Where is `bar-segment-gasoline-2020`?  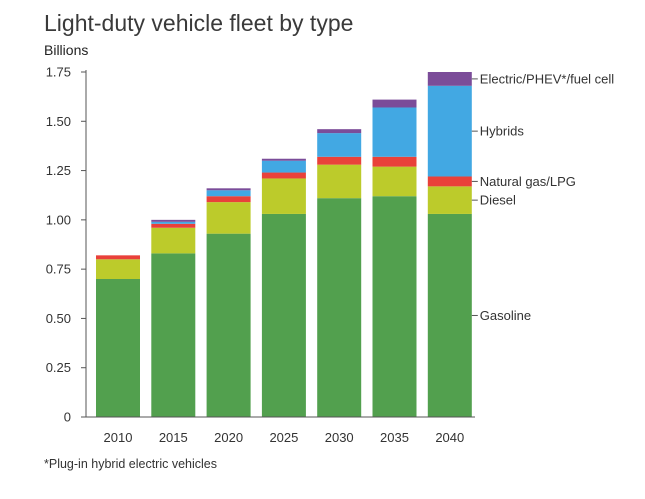 bar-segment-gasoline-2020 is located at coordinates (228, 325).